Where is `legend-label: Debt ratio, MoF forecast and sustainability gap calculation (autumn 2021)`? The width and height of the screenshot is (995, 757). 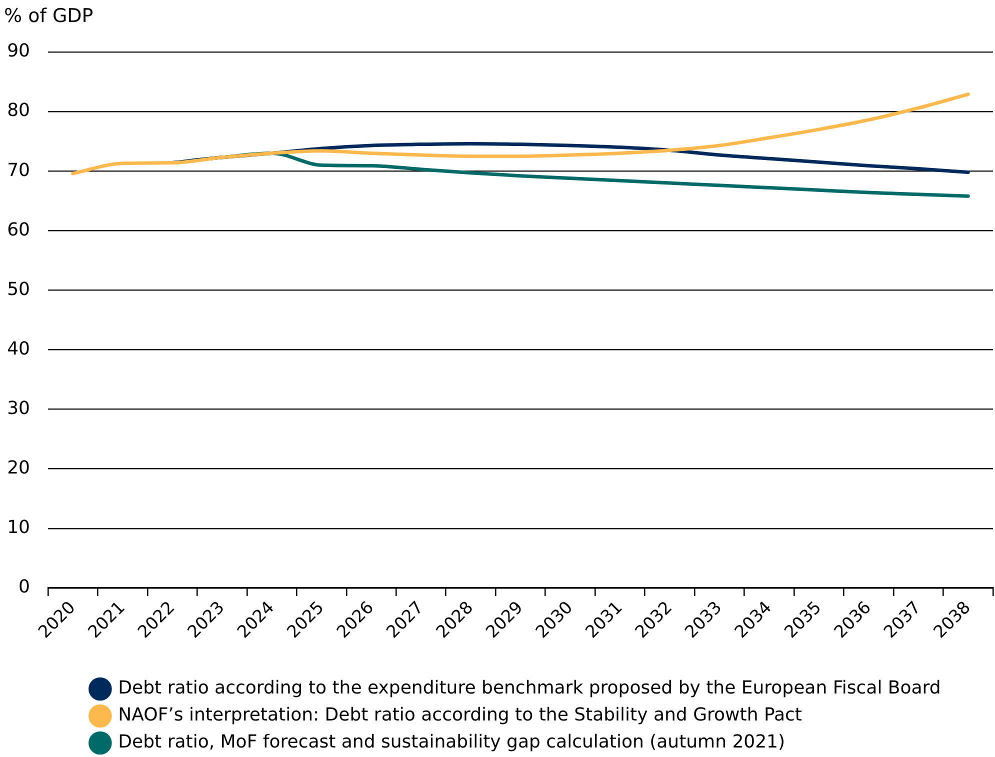
legend-label: Debt ratio, MoF forecast and sustainability gap calculation (autumn 2021) is located at coordinates (452, 742).